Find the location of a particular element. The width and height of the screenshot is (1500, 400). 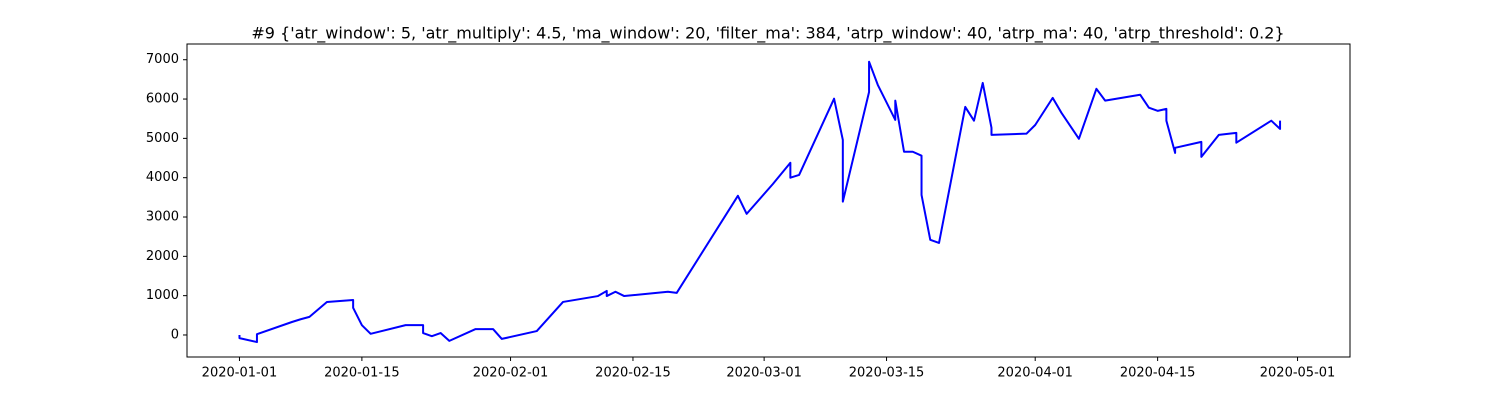

y-tick-label: 6000 is located at coordinates (162, 99).